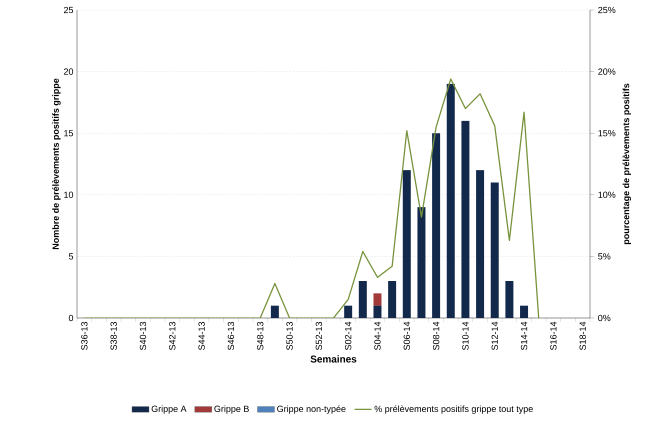  I want to click on y-tick-label: 0, so click(71, 318).